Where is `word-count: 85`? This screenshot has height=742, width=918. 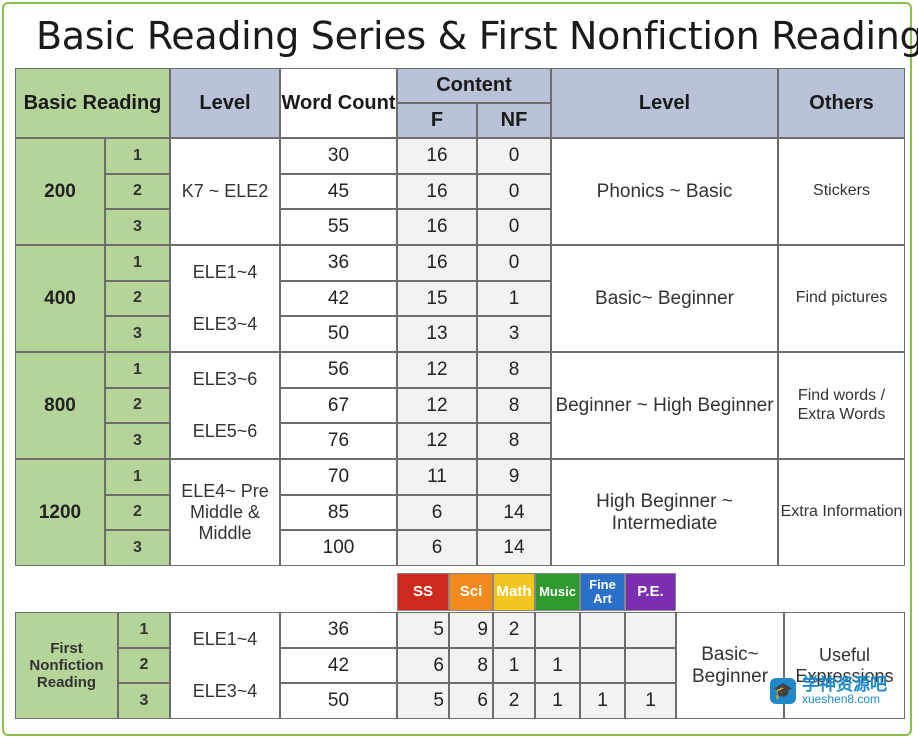 word-count: 85 is located at coordinates (338, 512).